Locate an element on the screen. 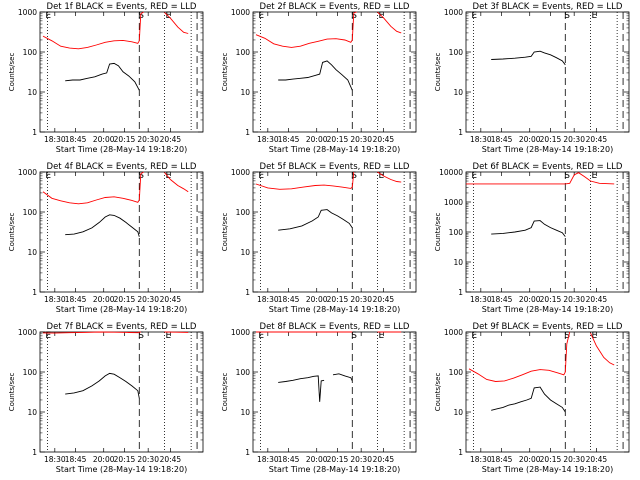  chart-title: Det 6f BLACK = Events, RED = LLD is located at coordinates (548, 167).